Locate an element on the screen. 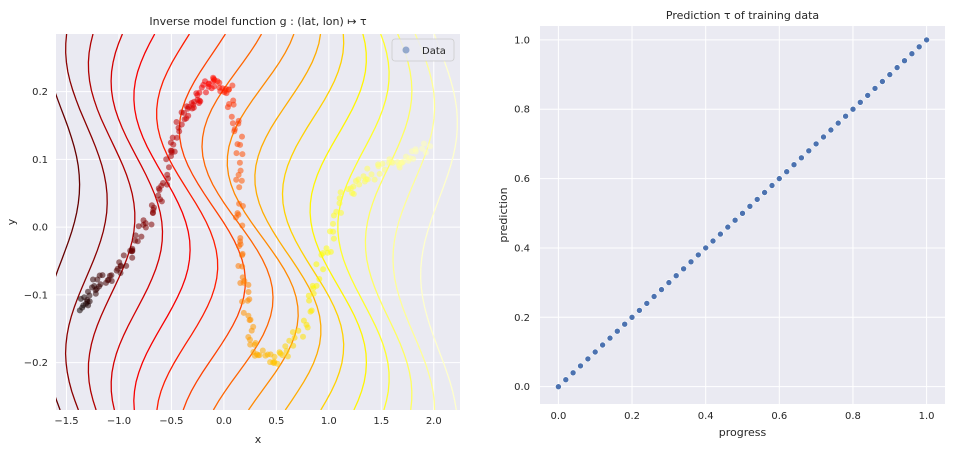  legend-label: Data is located at coordinates (434, 51).